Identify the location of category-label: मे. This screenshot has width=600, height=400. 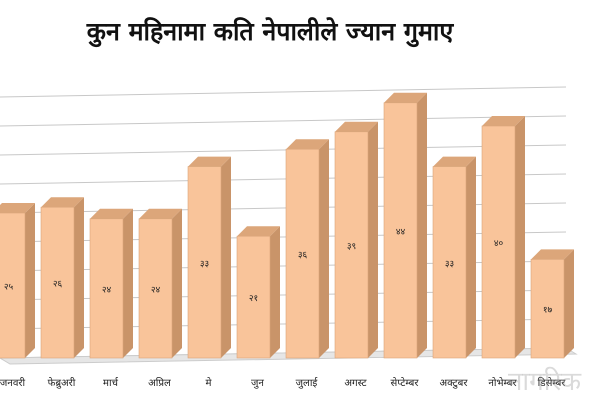
(209, 383).